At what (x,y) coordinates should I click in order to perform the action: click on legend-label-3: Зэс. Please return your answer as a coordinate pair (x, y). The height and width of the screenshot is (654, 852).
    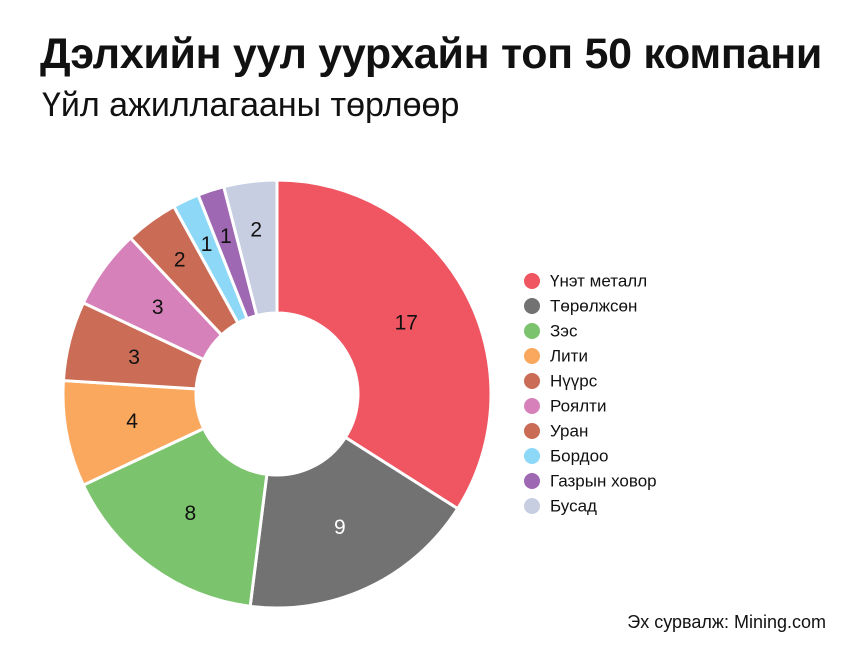
    Looking at the image, I should click on (564, 331).